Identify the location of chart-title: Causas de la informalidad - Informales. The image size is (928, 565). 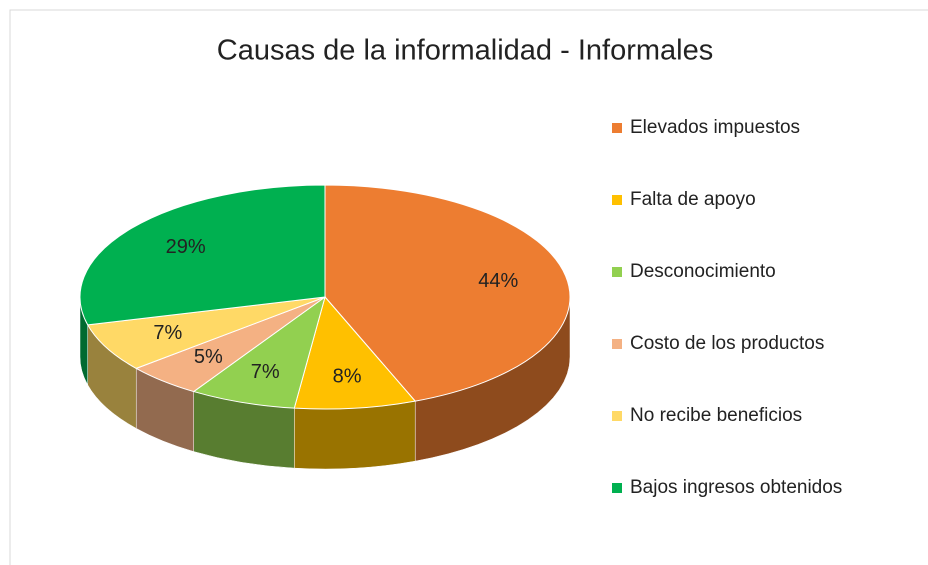
(465, 51).